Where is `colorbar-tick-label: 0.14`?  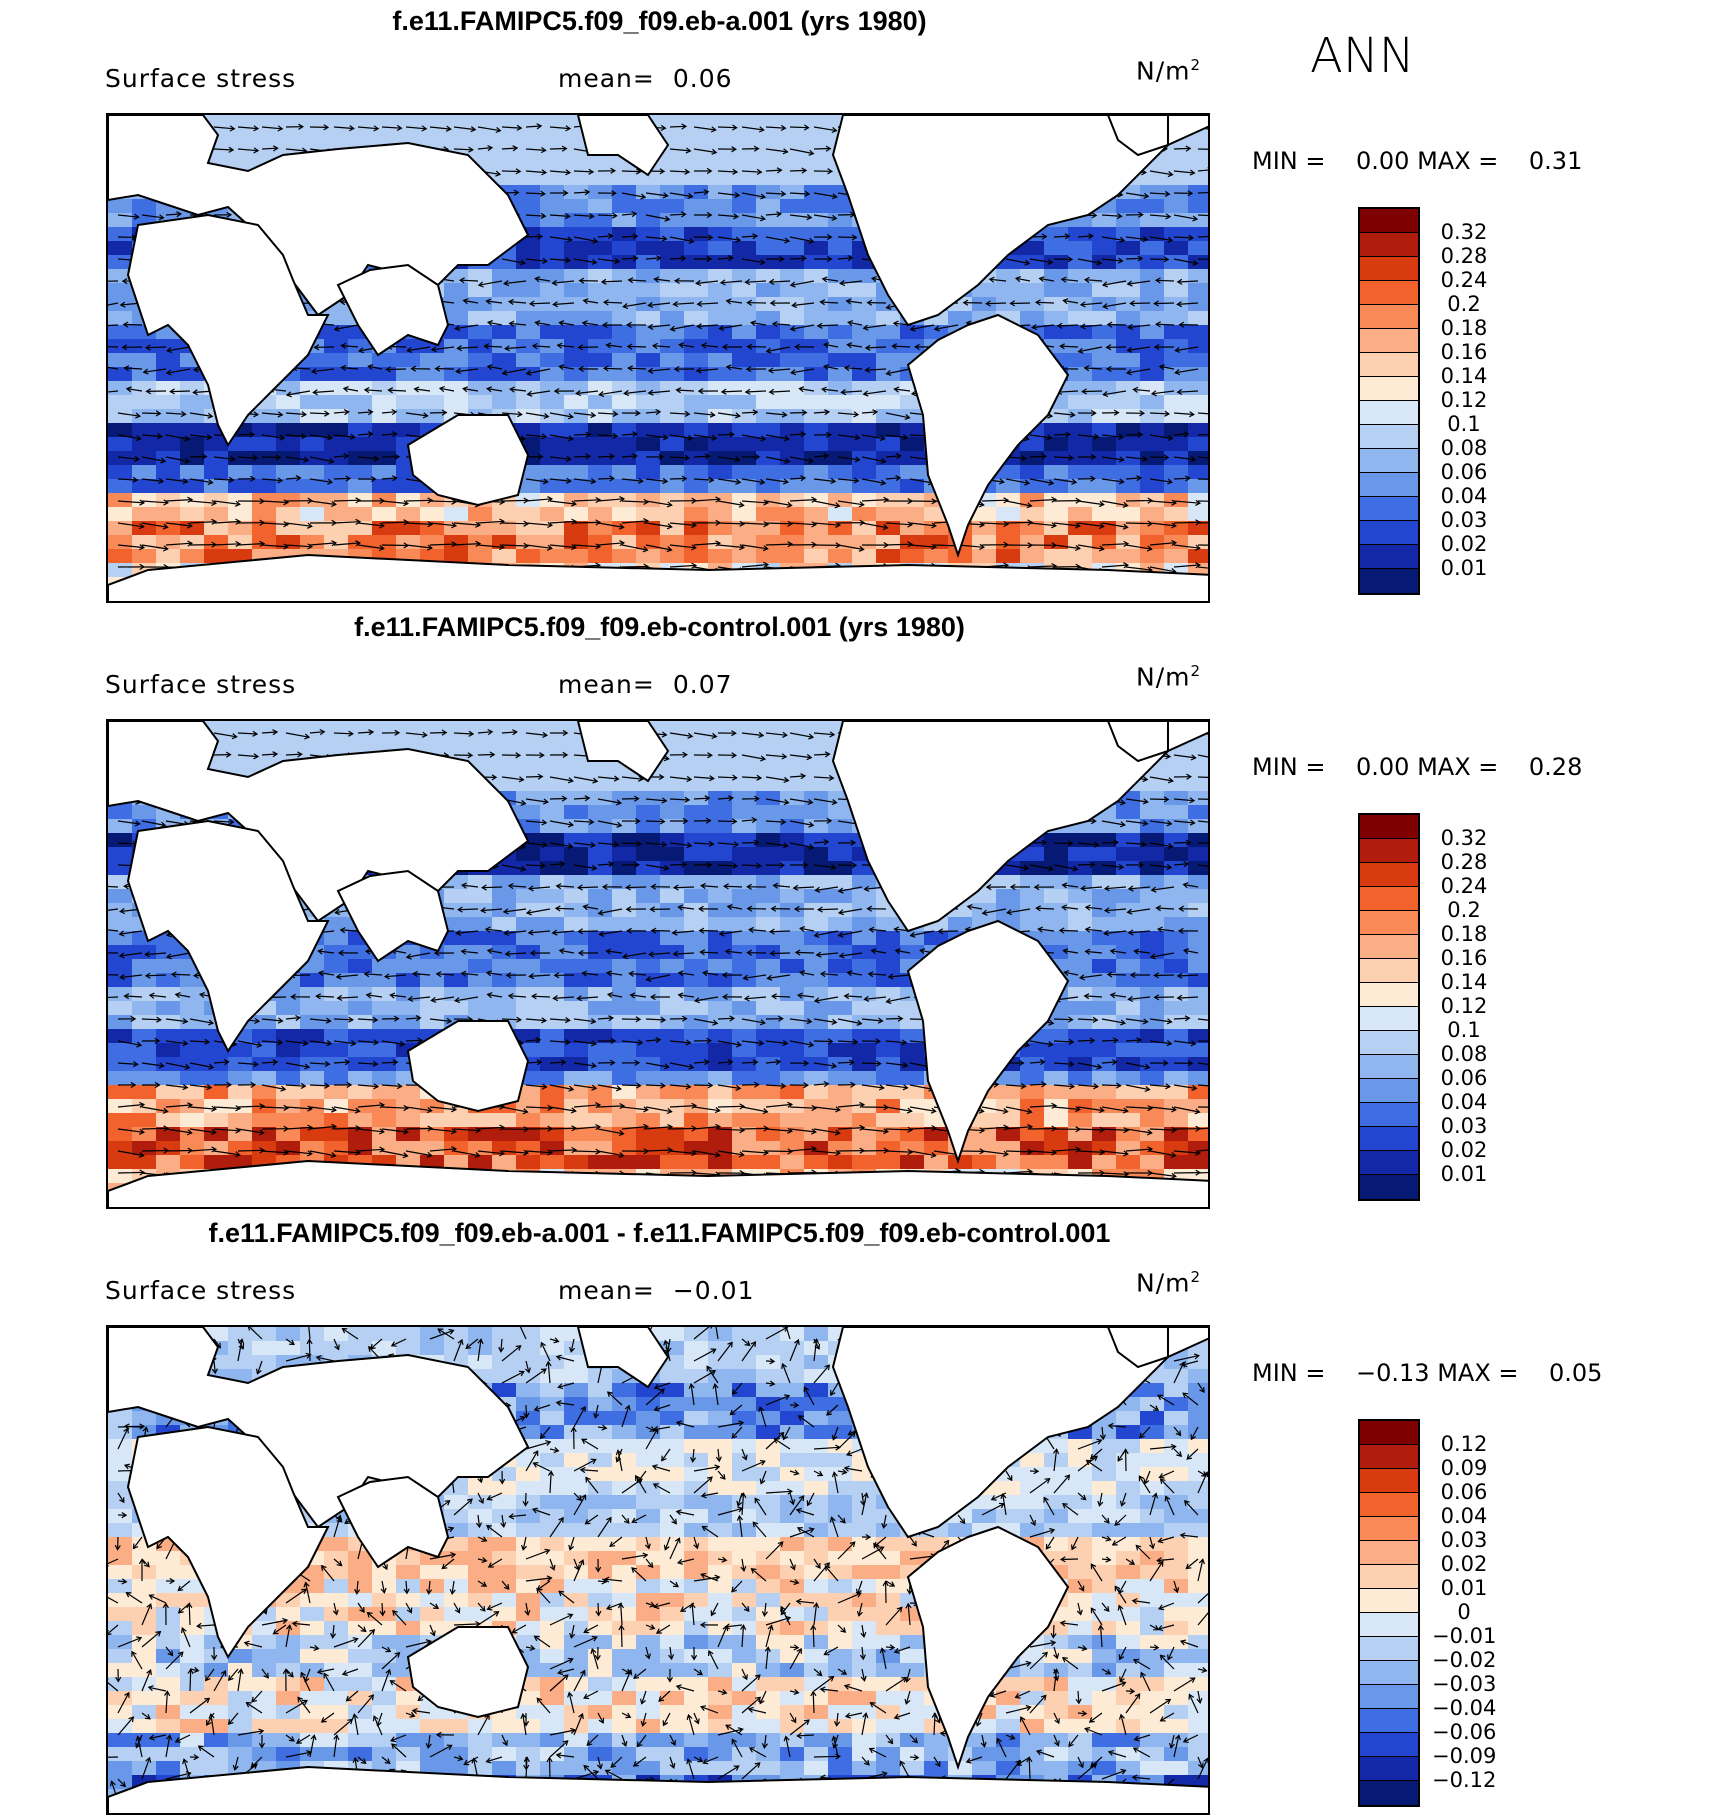
colorbar-tick-label: 0.14 is located at coordinates (1464, 376).